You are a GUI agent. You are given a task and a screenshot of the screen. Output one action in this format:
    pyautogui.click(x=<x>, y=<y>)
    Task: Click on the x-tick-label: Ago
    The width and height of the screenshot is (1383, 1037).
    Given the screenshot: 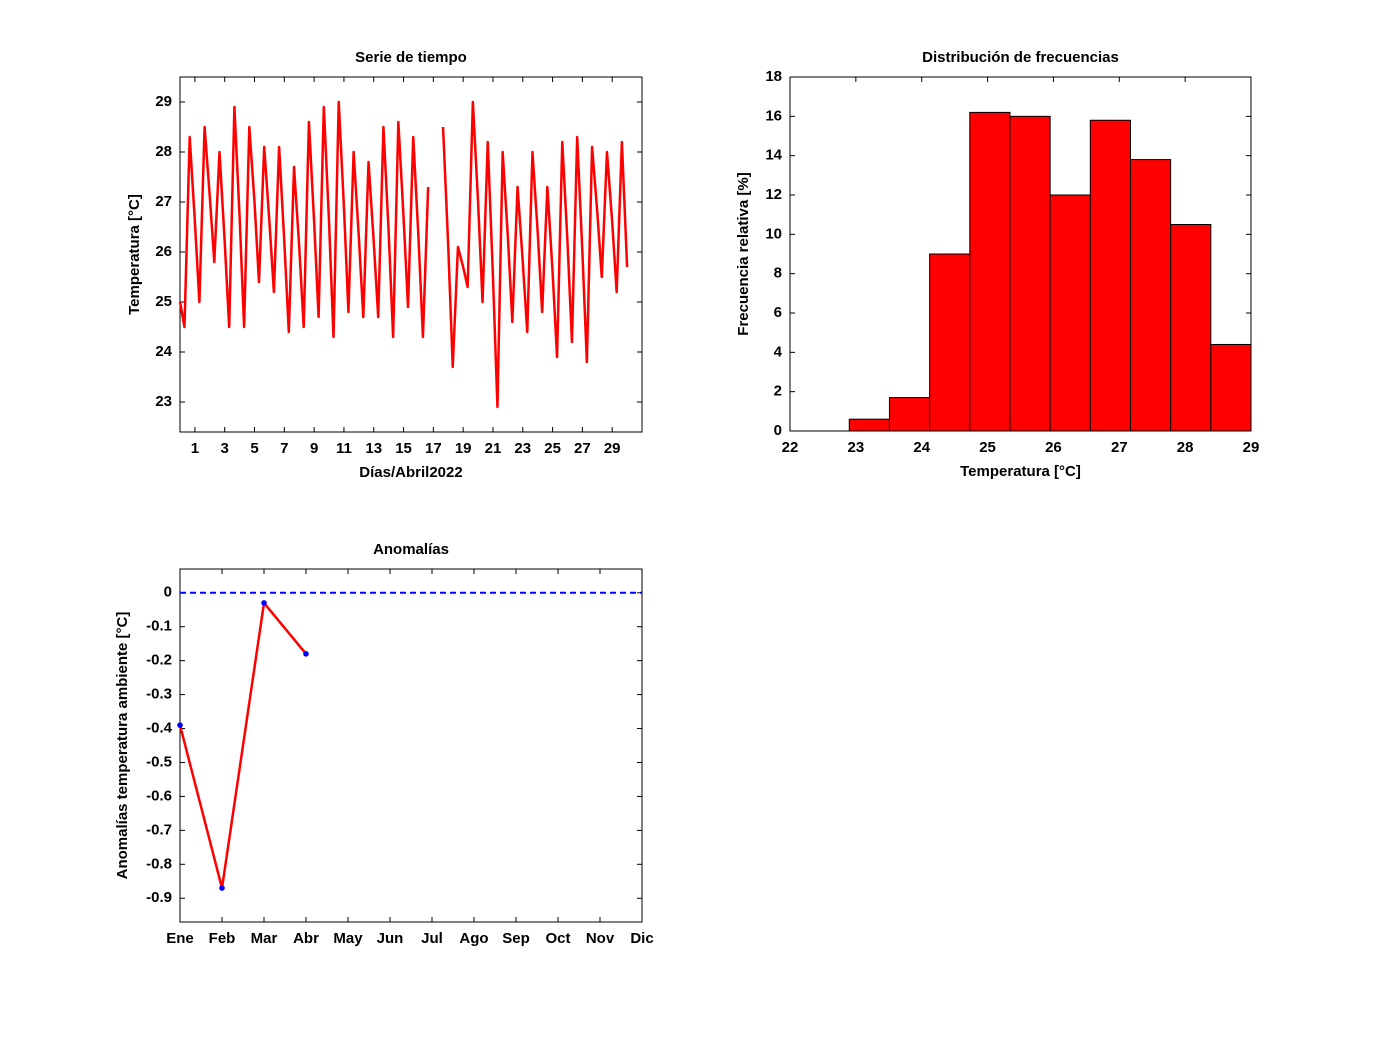 What is the action you would take?
    pyautogui.click(x=473, y=938)
    